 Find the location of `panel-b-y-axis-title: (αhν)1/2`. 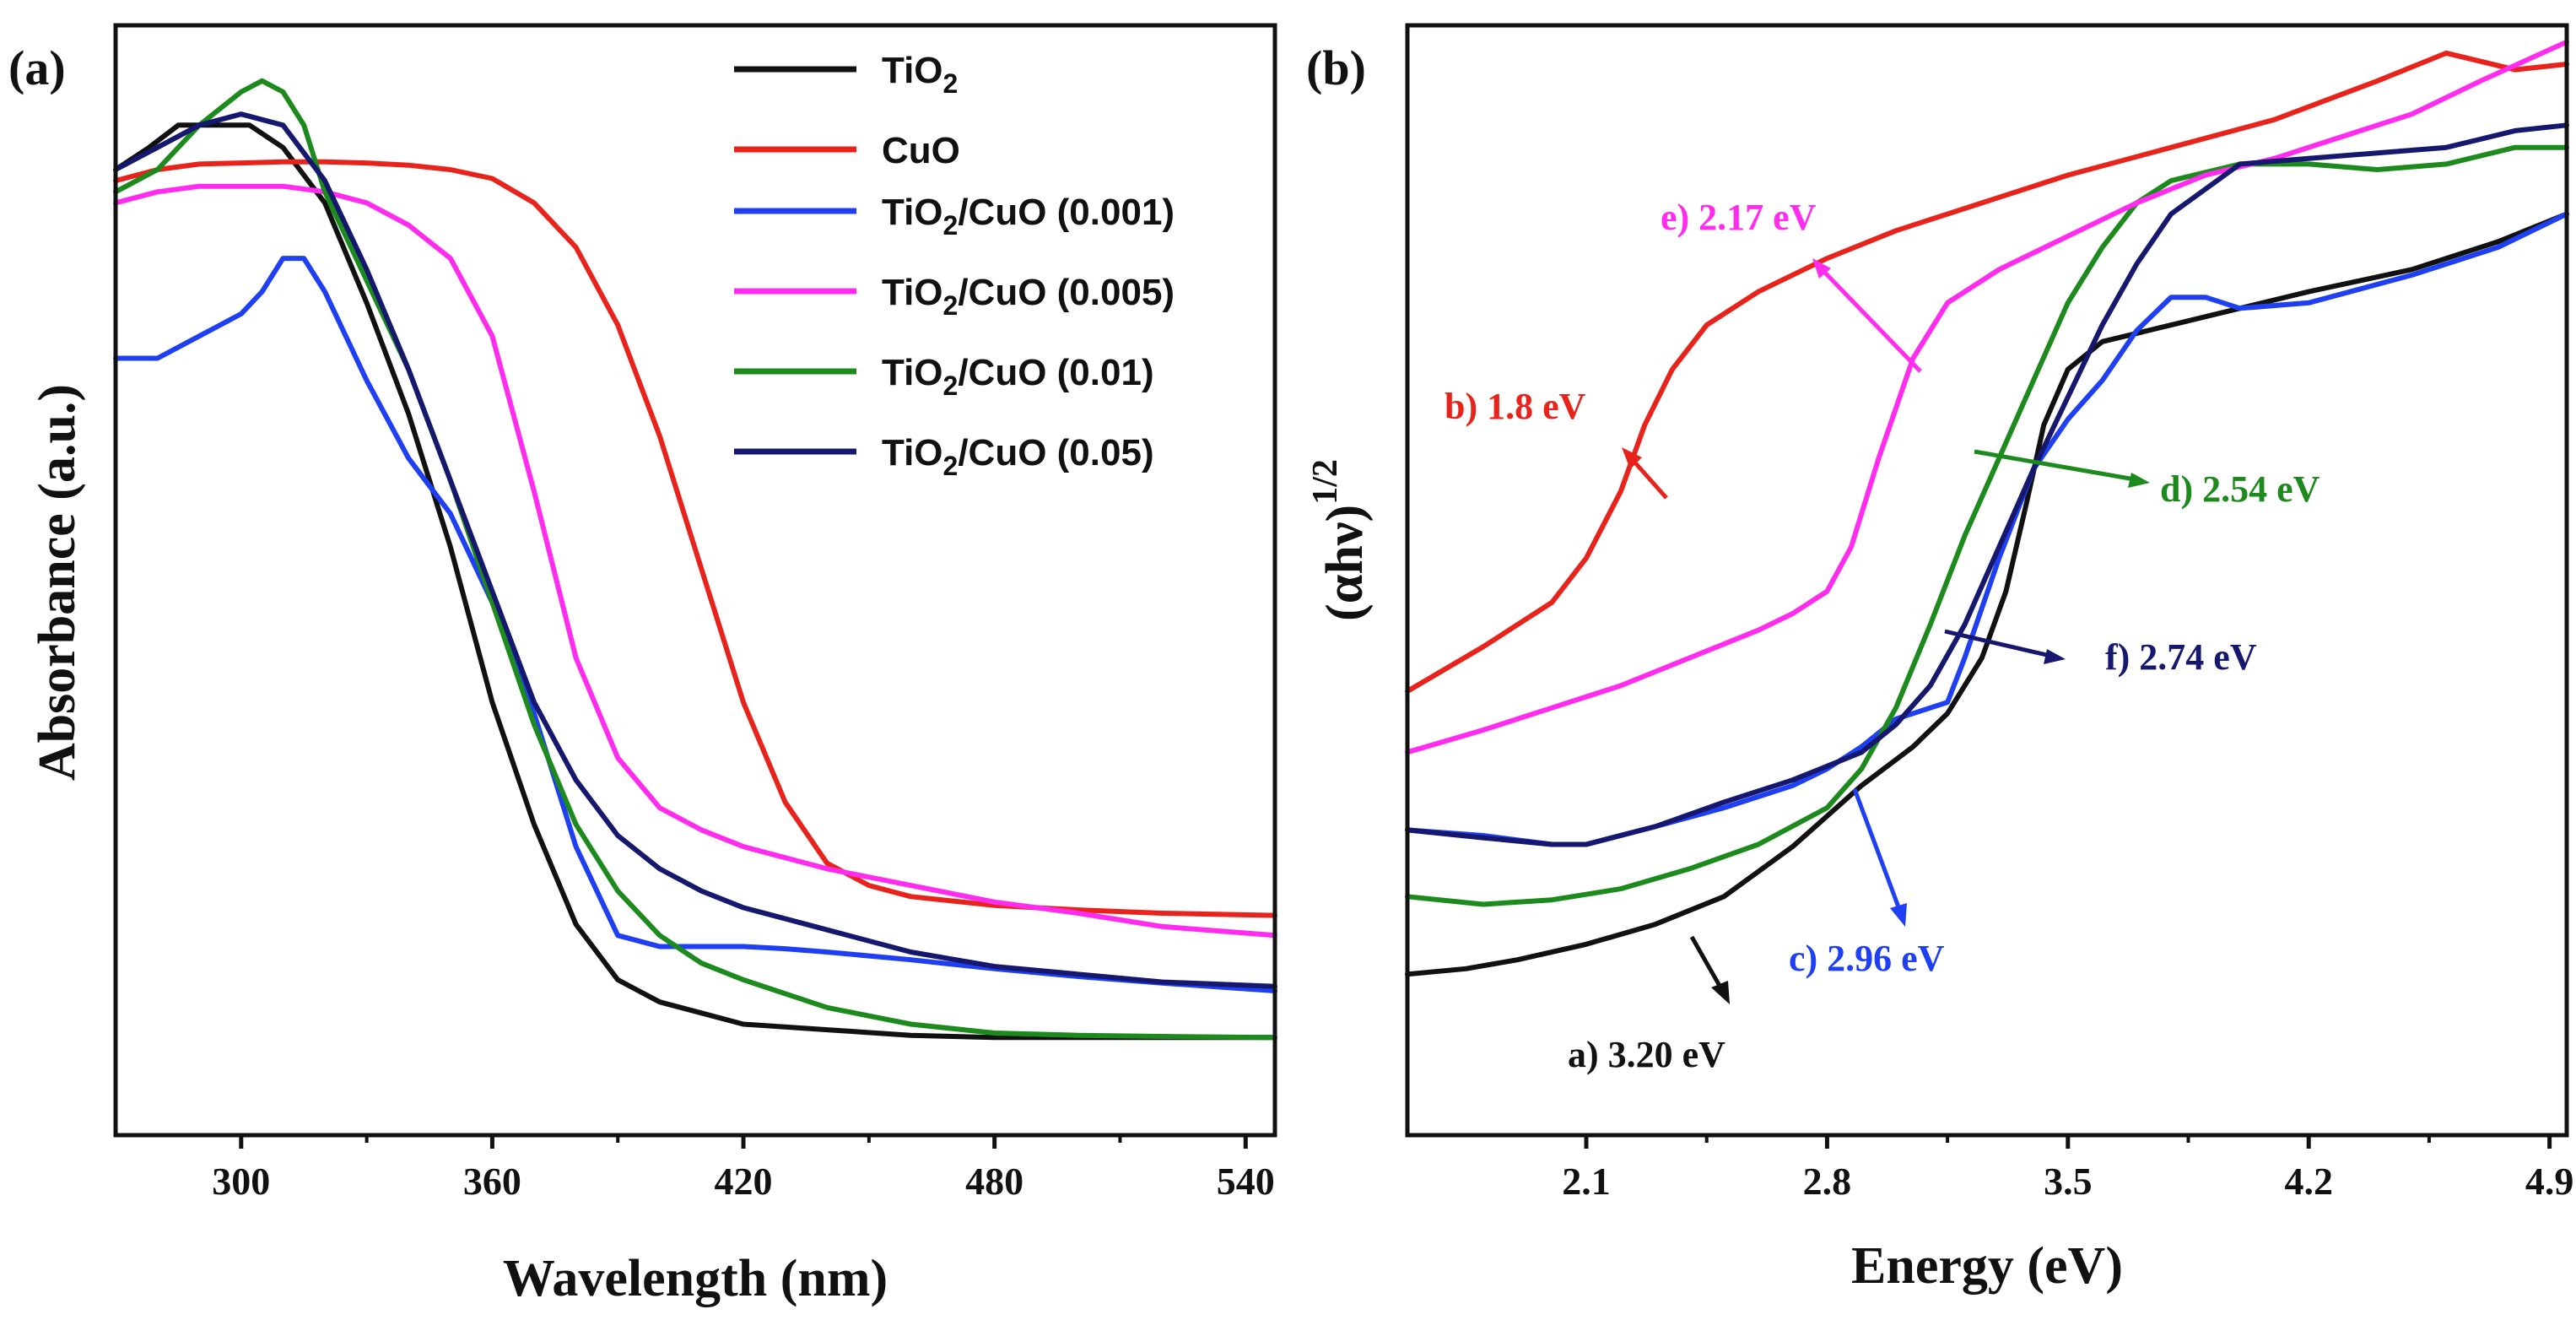

panel-b-y-axis-title: (αhν)1/2 is located at coordinates (1340, 540).